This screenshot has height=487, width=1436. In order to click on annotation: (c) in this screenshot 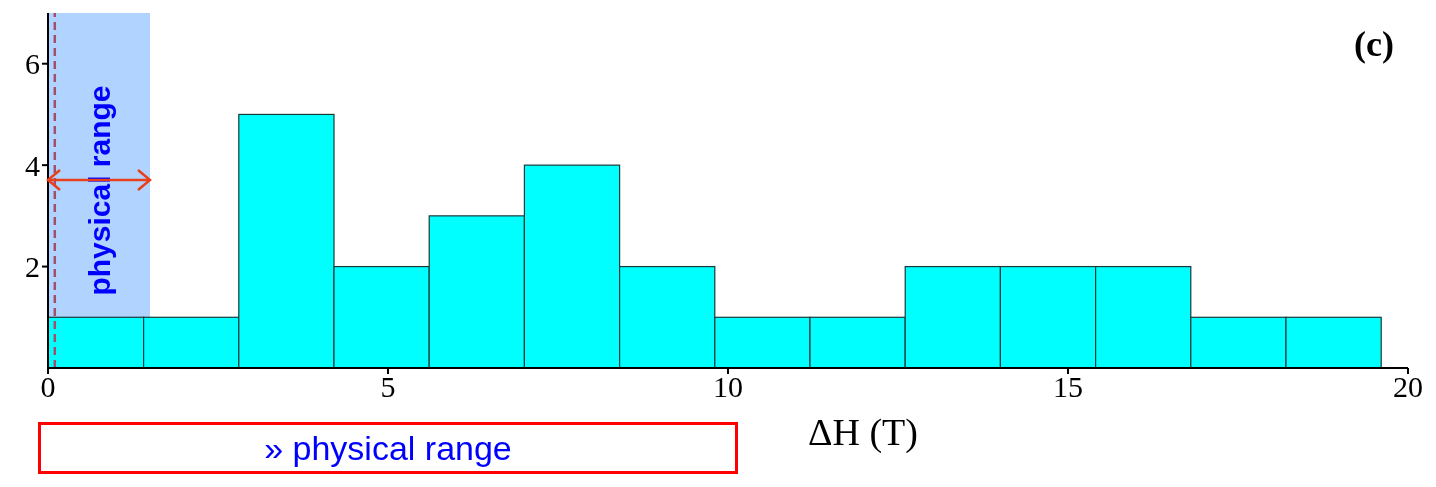, I will do `click(1374, 44)`.